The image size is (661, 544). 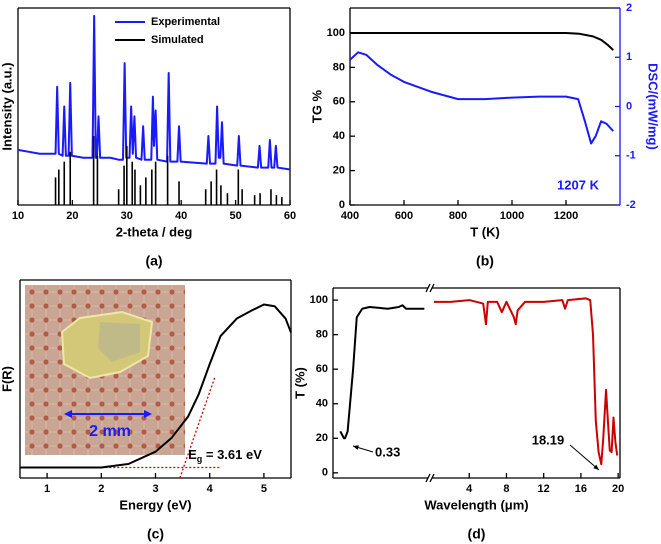 What do you see at coordinates (47, 489) in the screenshot?
I see `x-tick-label: 1` at bounding box center [47, 489].